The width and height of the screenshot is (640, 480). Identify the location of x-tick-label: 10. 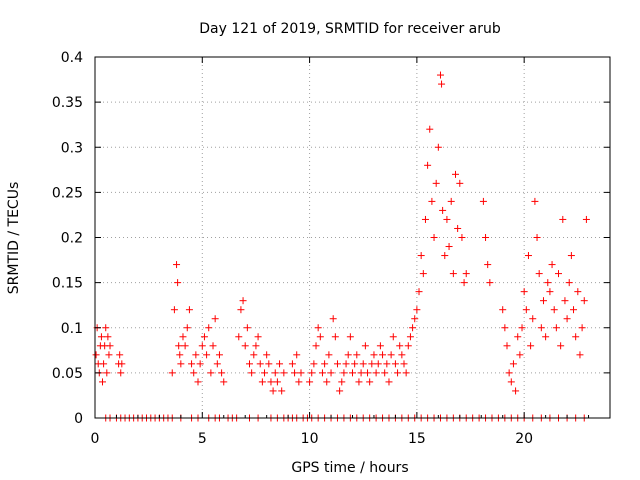
(310, 439).